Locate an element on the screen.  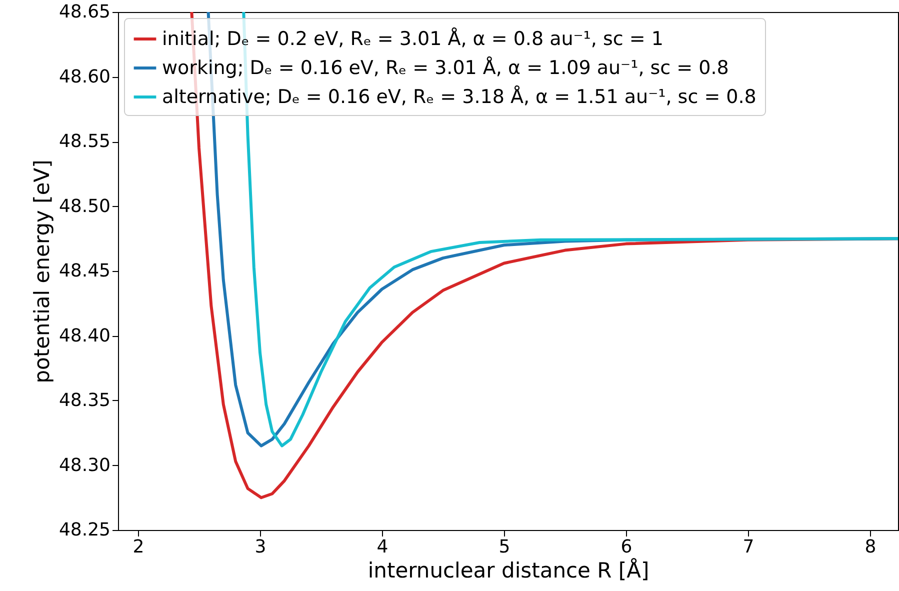
y-tick-label: 48.30 is located at coordinates (84, 465).